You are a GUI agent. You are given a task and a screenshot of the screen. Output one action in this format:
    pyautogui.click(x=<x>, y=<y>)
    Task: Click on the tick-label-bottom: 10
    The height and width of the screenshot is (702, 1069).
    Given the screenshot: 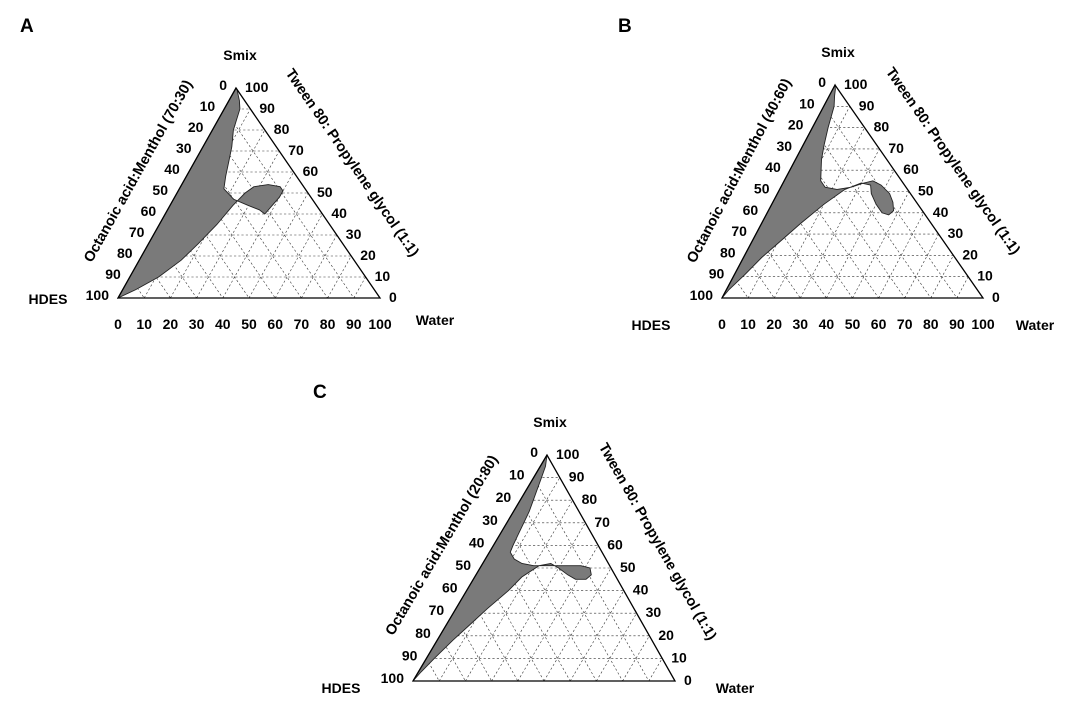 What is the action you would take?
    pyautogui.click(x=748, y=324)
    